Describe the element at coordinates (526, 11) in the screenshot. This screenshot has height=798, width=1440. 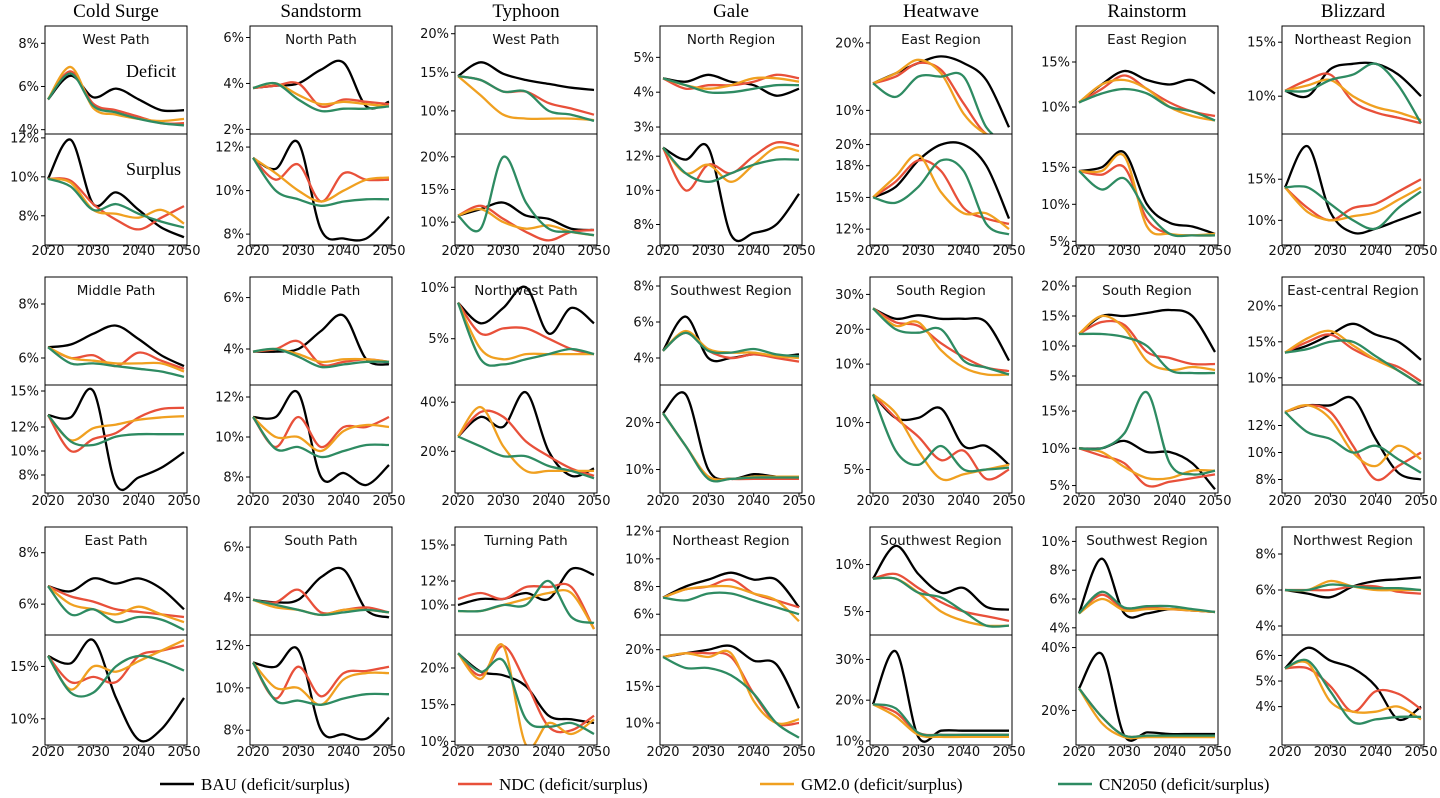
I see `column-title: Typhoon` at that location.